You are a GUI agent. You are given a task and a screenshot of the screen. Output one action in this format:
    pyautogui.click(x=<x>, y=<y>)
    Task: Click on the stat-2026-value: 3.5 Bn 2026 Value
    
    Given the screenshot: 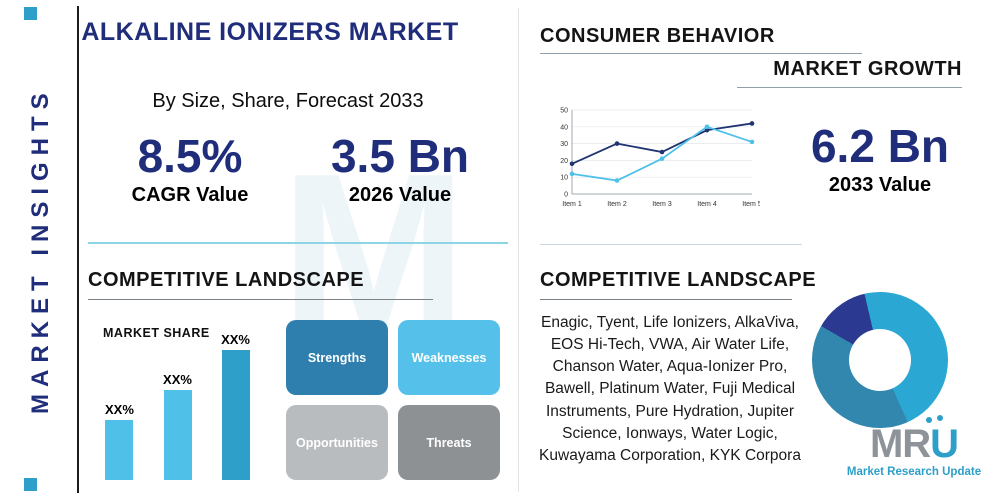 What is the action you would take?
    pyautogui.click(x=400, y=169)
    